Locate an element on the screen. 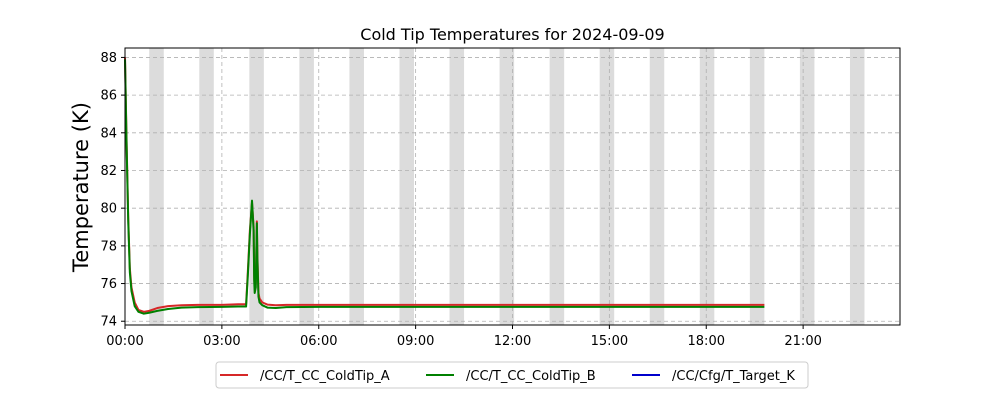 The width and height of the screenshot is (1000, 400). legend-label-0: /CC/T_CC_ColdTip_A is located at coordinates (325, 376).